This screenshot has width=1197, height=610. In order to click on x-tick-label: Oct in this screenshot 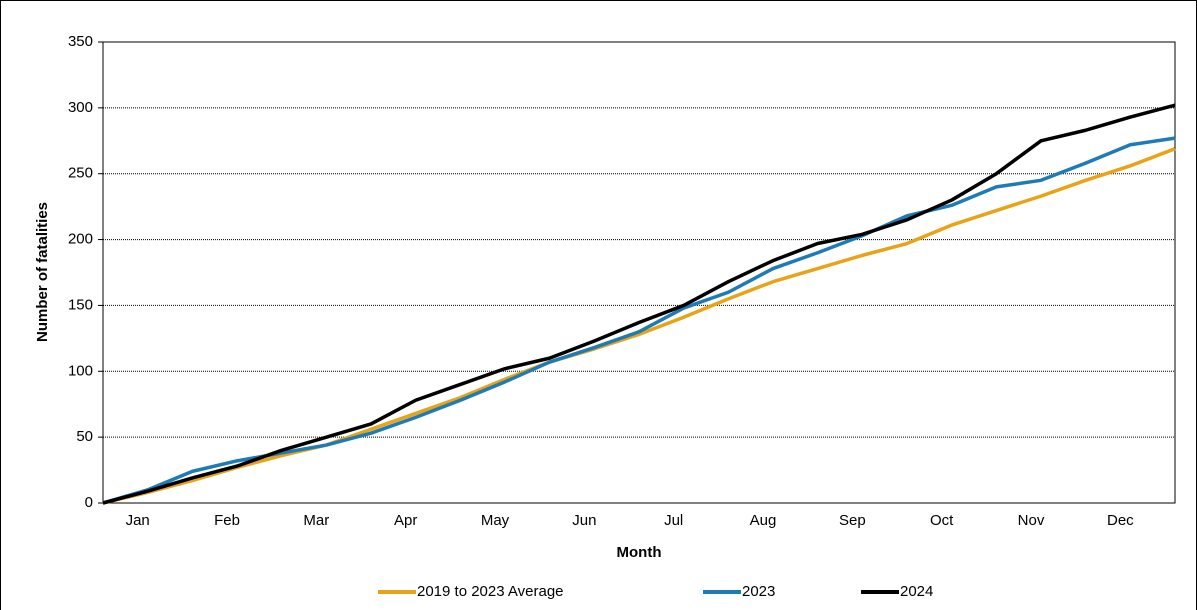, I will do `click(942, 520)`.